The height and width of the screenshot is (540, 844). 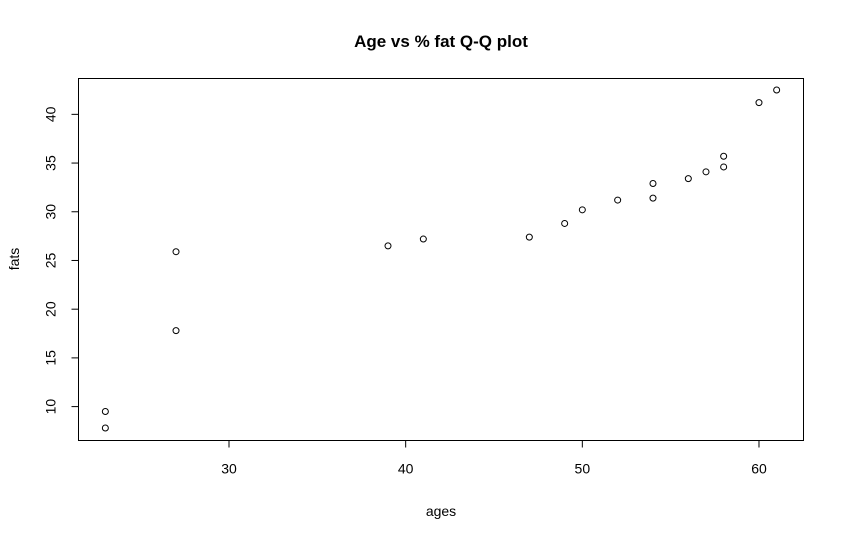 I want to click on y-tick-label: 40, so click(x=51, y=114).